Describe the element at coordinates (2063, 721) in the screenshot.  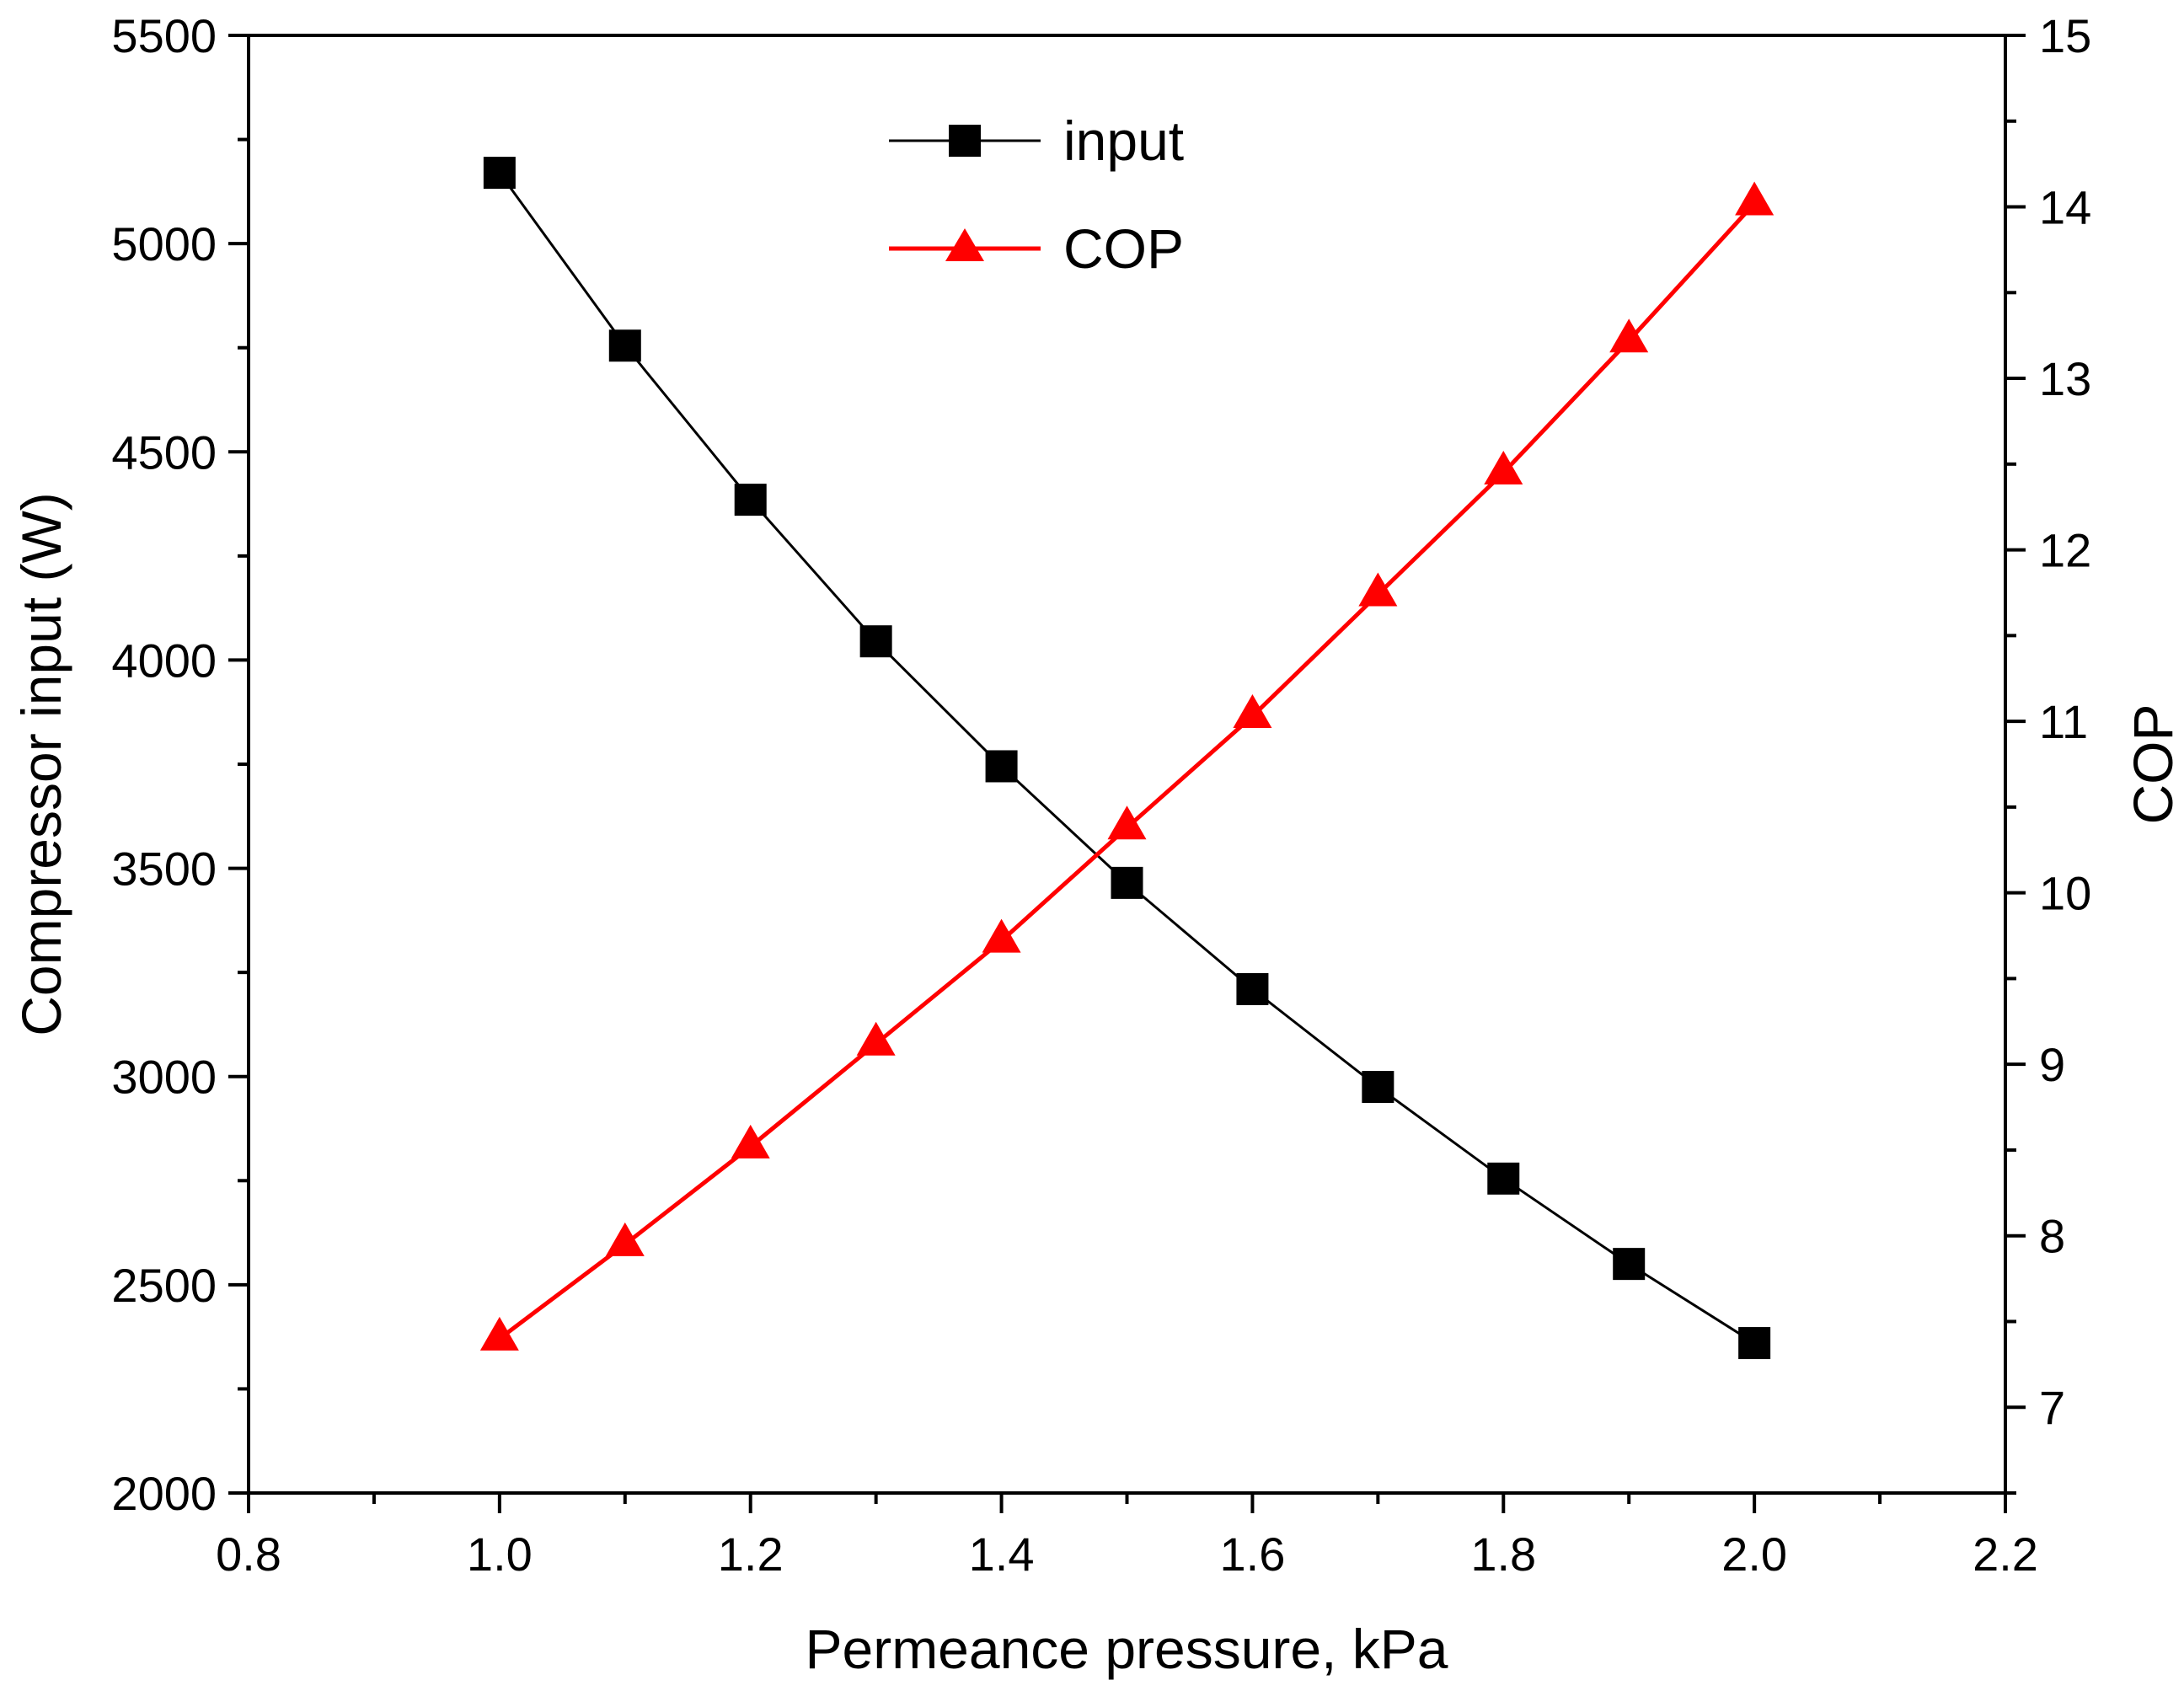
I see `y-right-tick-label: 11` at that location.